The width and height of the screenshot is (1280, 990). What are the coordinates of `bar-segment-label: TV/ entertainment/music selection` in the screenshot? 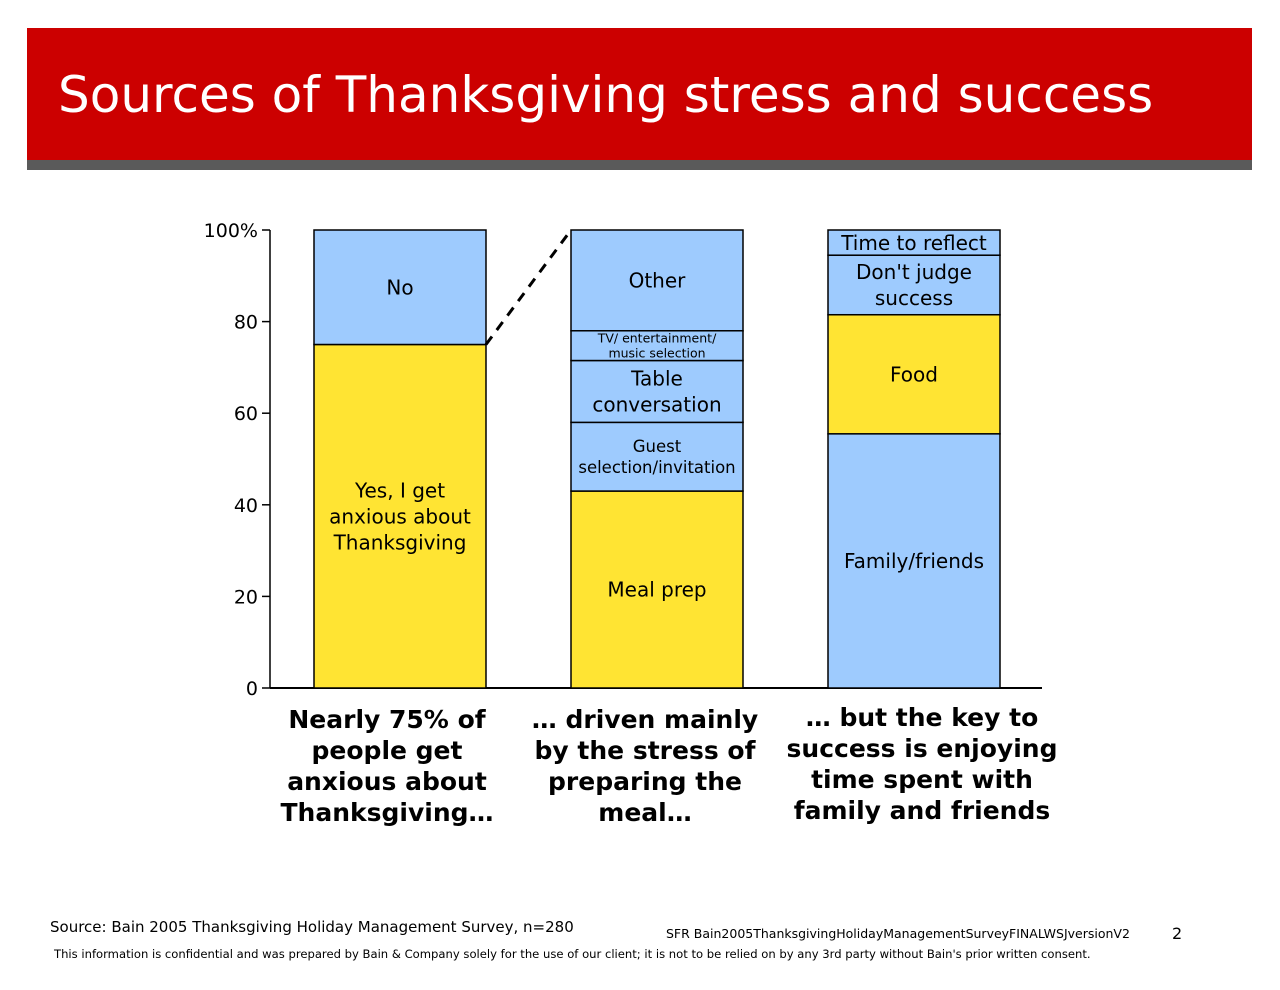 It's located at (657, 346).